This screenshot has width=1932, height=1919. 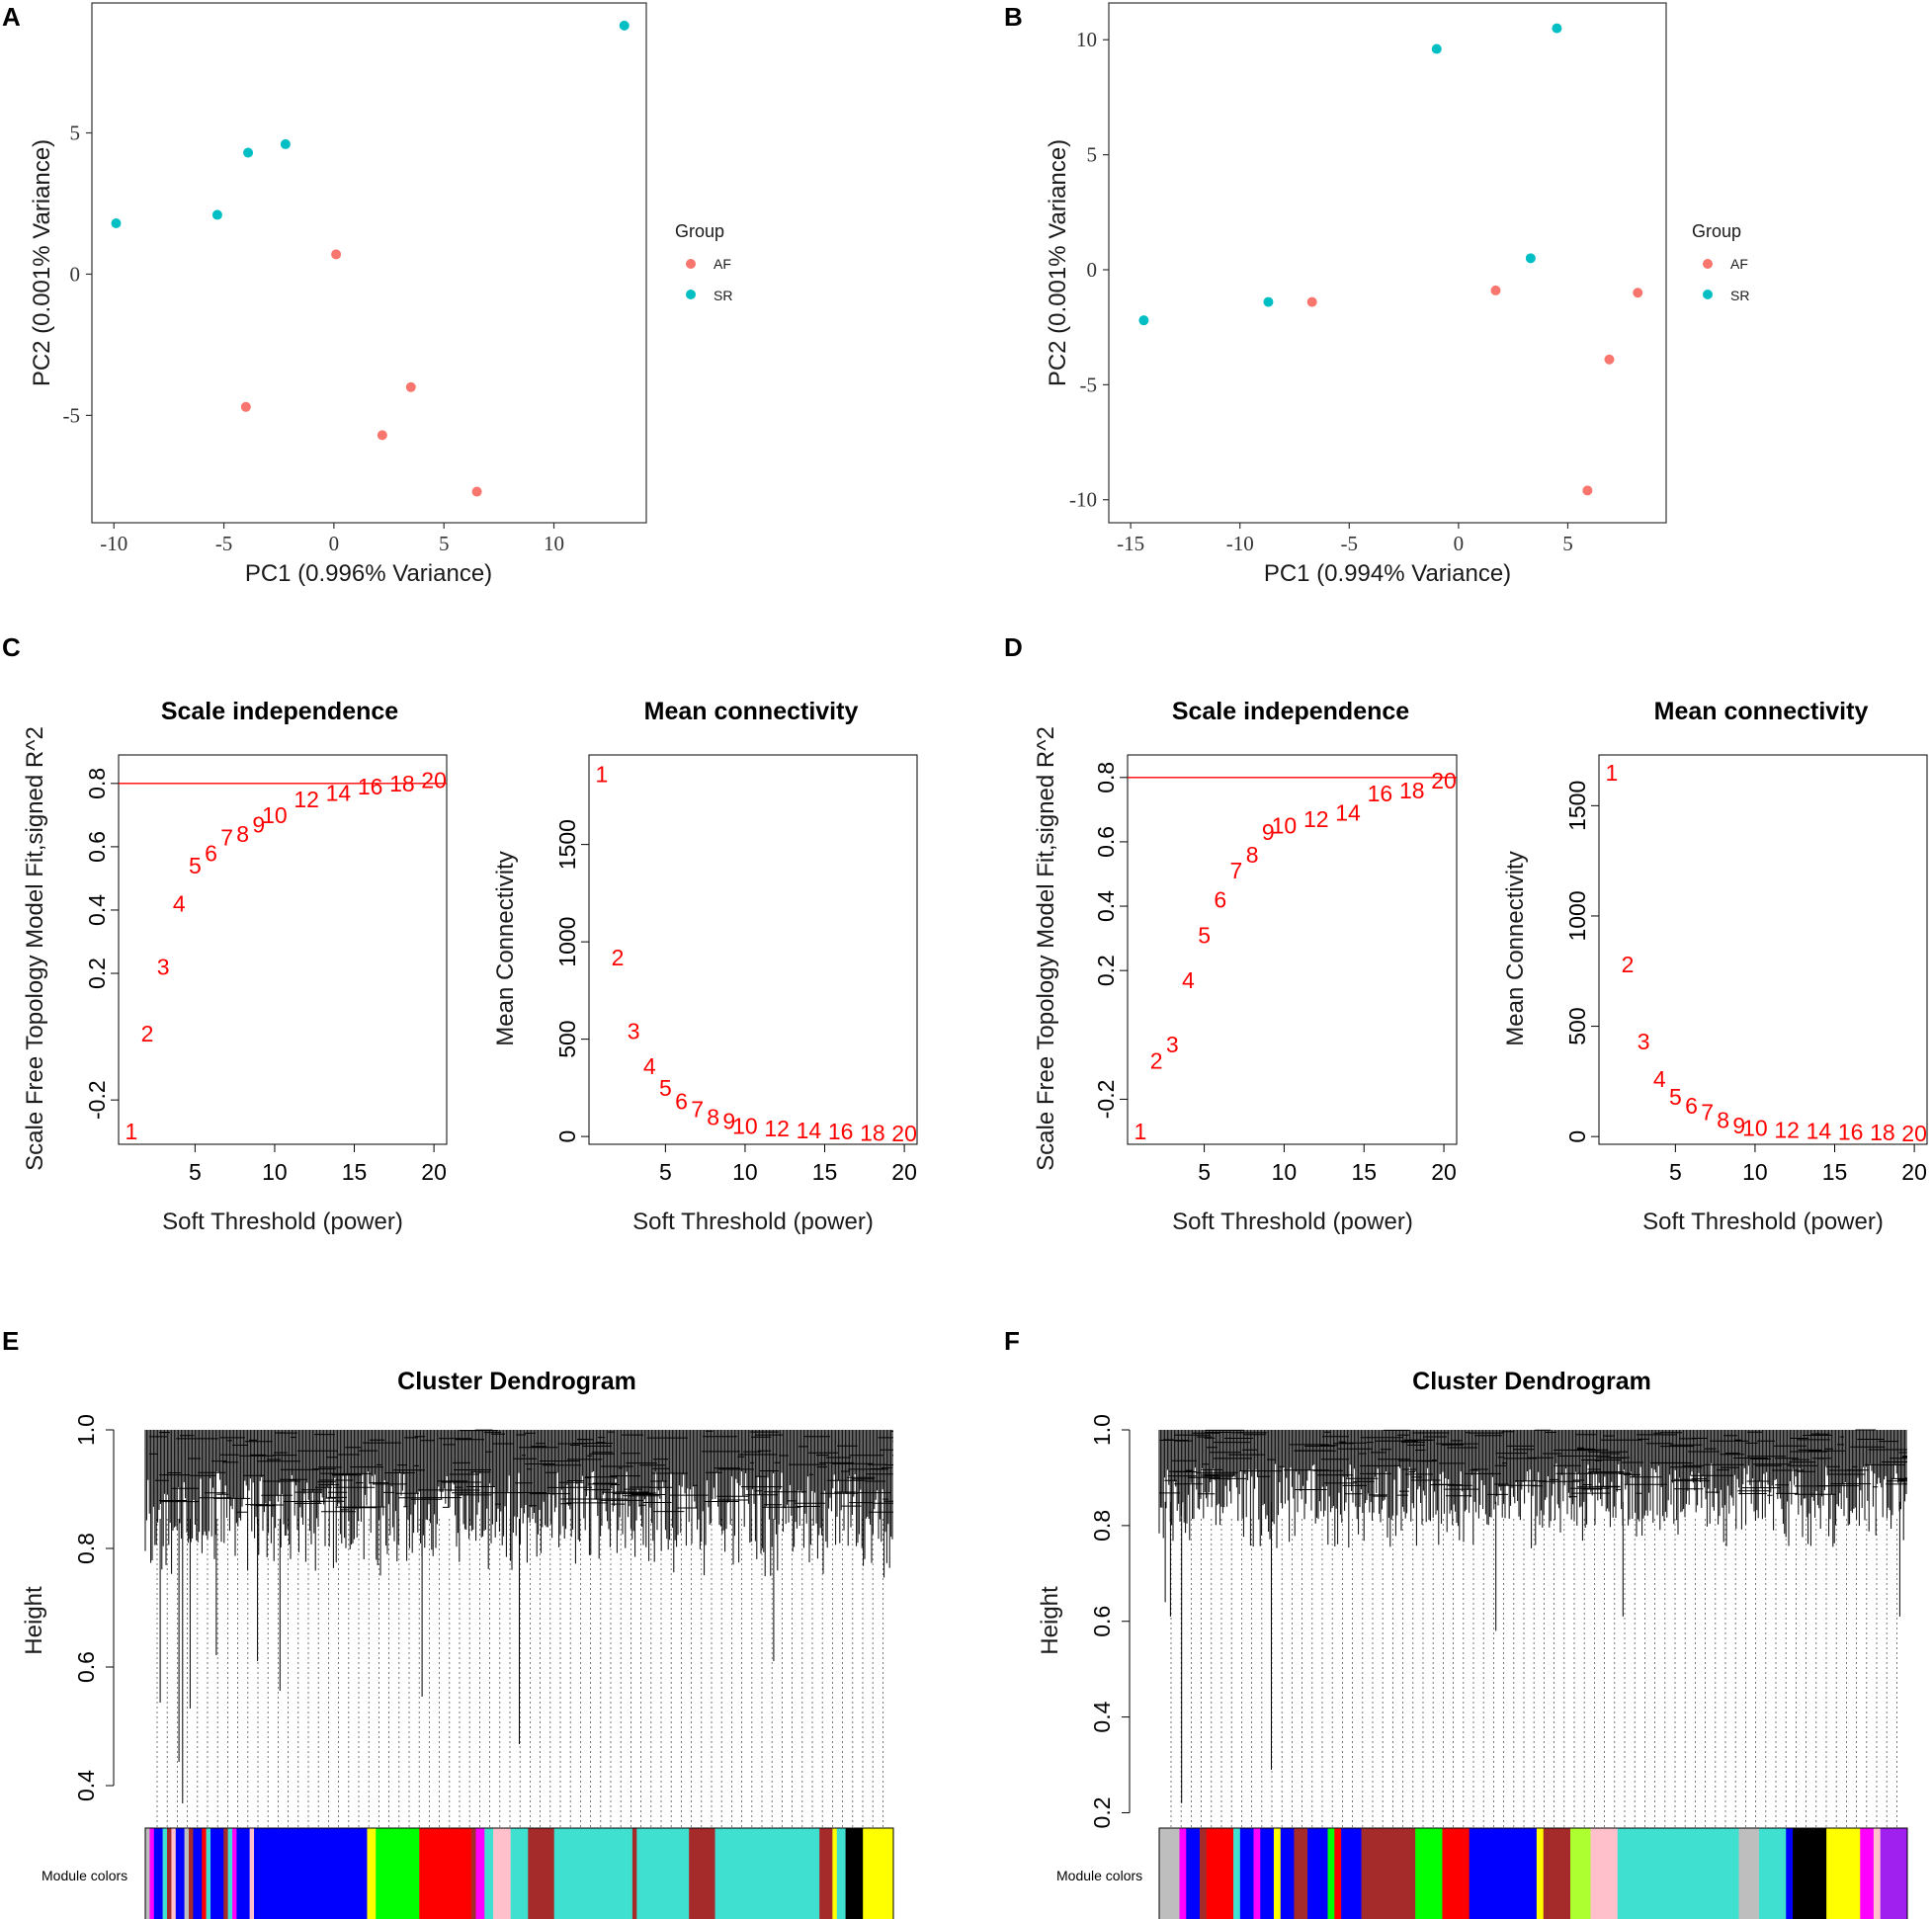 I want to click on legend-label-sr-b: SR, so click(x=1739, y=295).